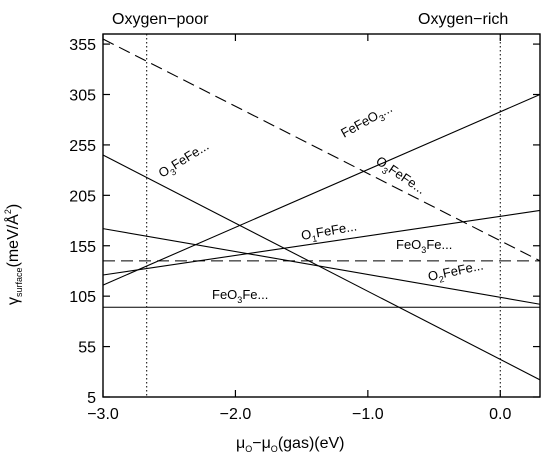 This screenshot has width=550, height=460. Describe the element at coordinates (368, 414) in the screenshot. I see `x-tick-label-2: −1.0` at that location.